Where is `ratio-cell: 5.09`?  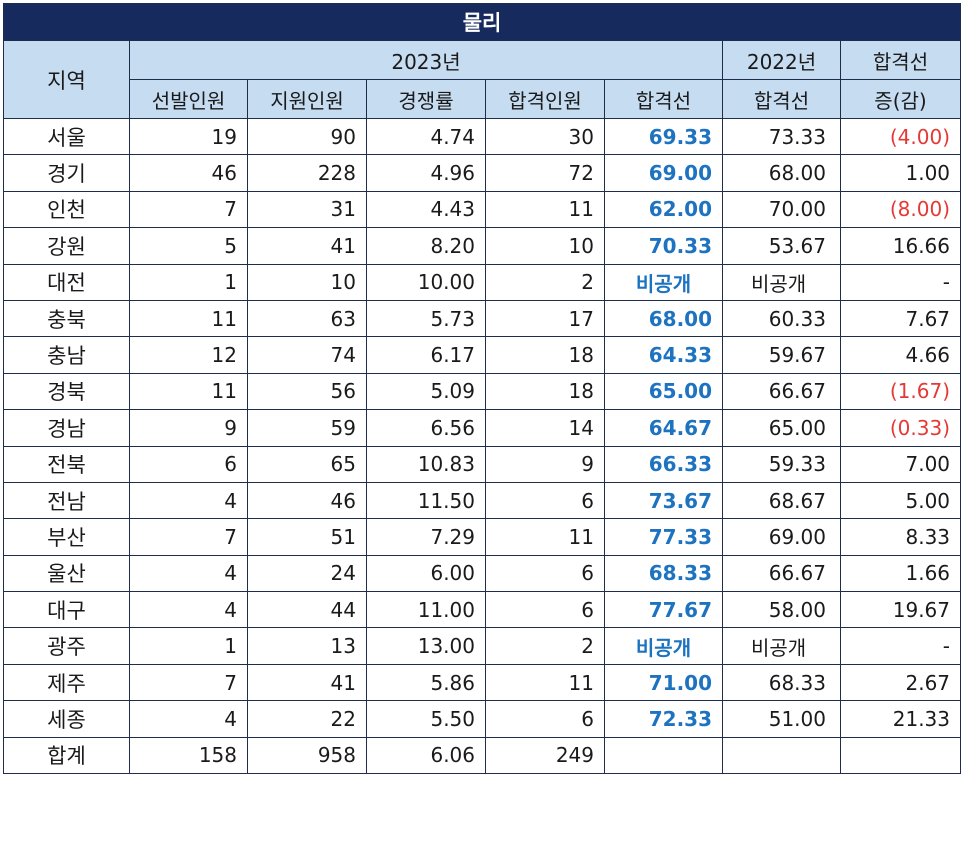
ratio-cell: 5.09 is located at coordinates (426, 391).